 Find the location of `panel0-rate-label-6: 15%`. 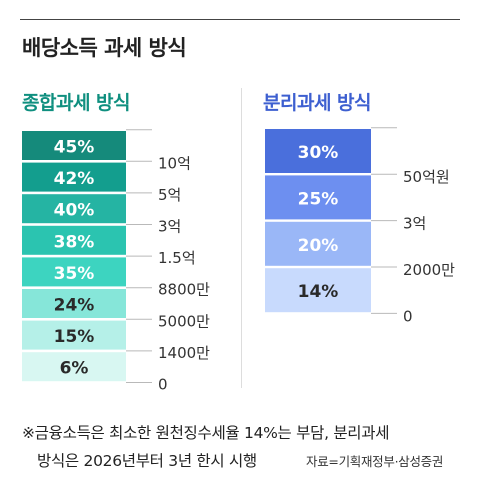

panel0-rate-label-6: 15% is located at coordinates (74, 337).